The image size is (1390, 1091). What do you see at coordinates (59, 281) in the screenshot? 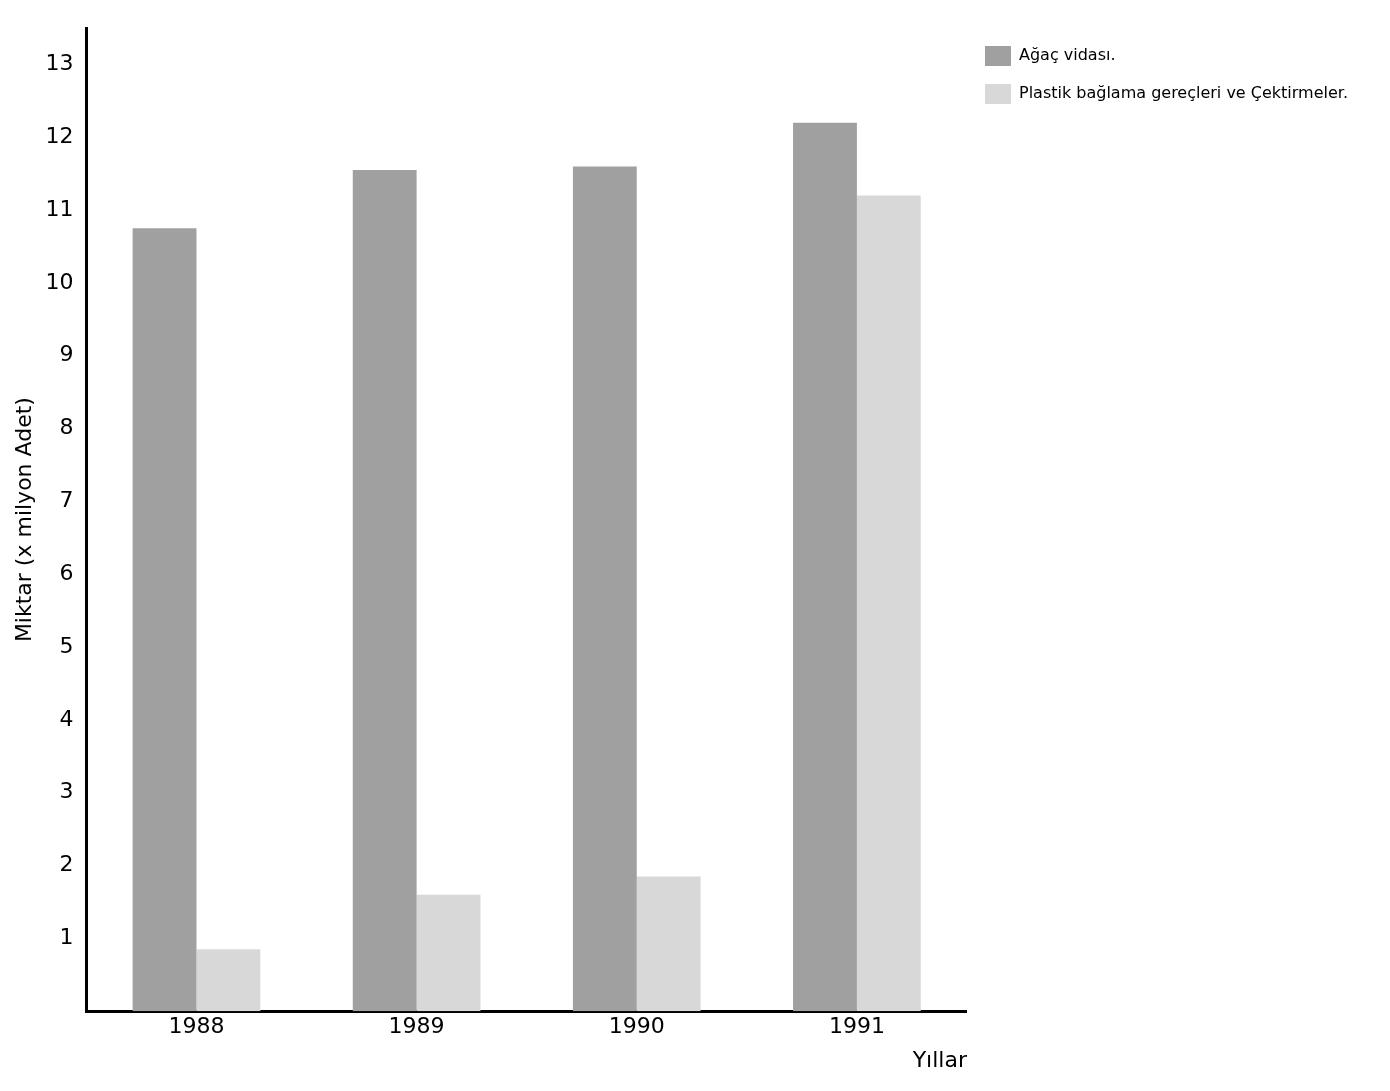
I see `y-tick-label: 10` at bounding box center [59, 281].